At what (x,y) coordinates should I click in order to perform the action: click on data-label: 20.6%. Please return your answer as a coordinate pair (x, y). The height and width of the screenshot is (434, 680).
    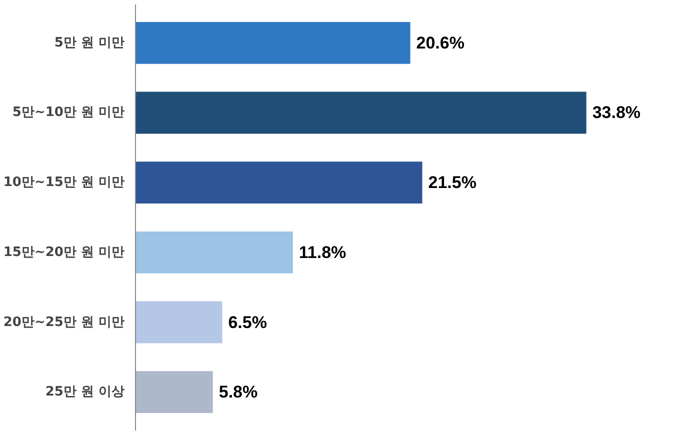
    Looking at the image, I should click on (440, 42).